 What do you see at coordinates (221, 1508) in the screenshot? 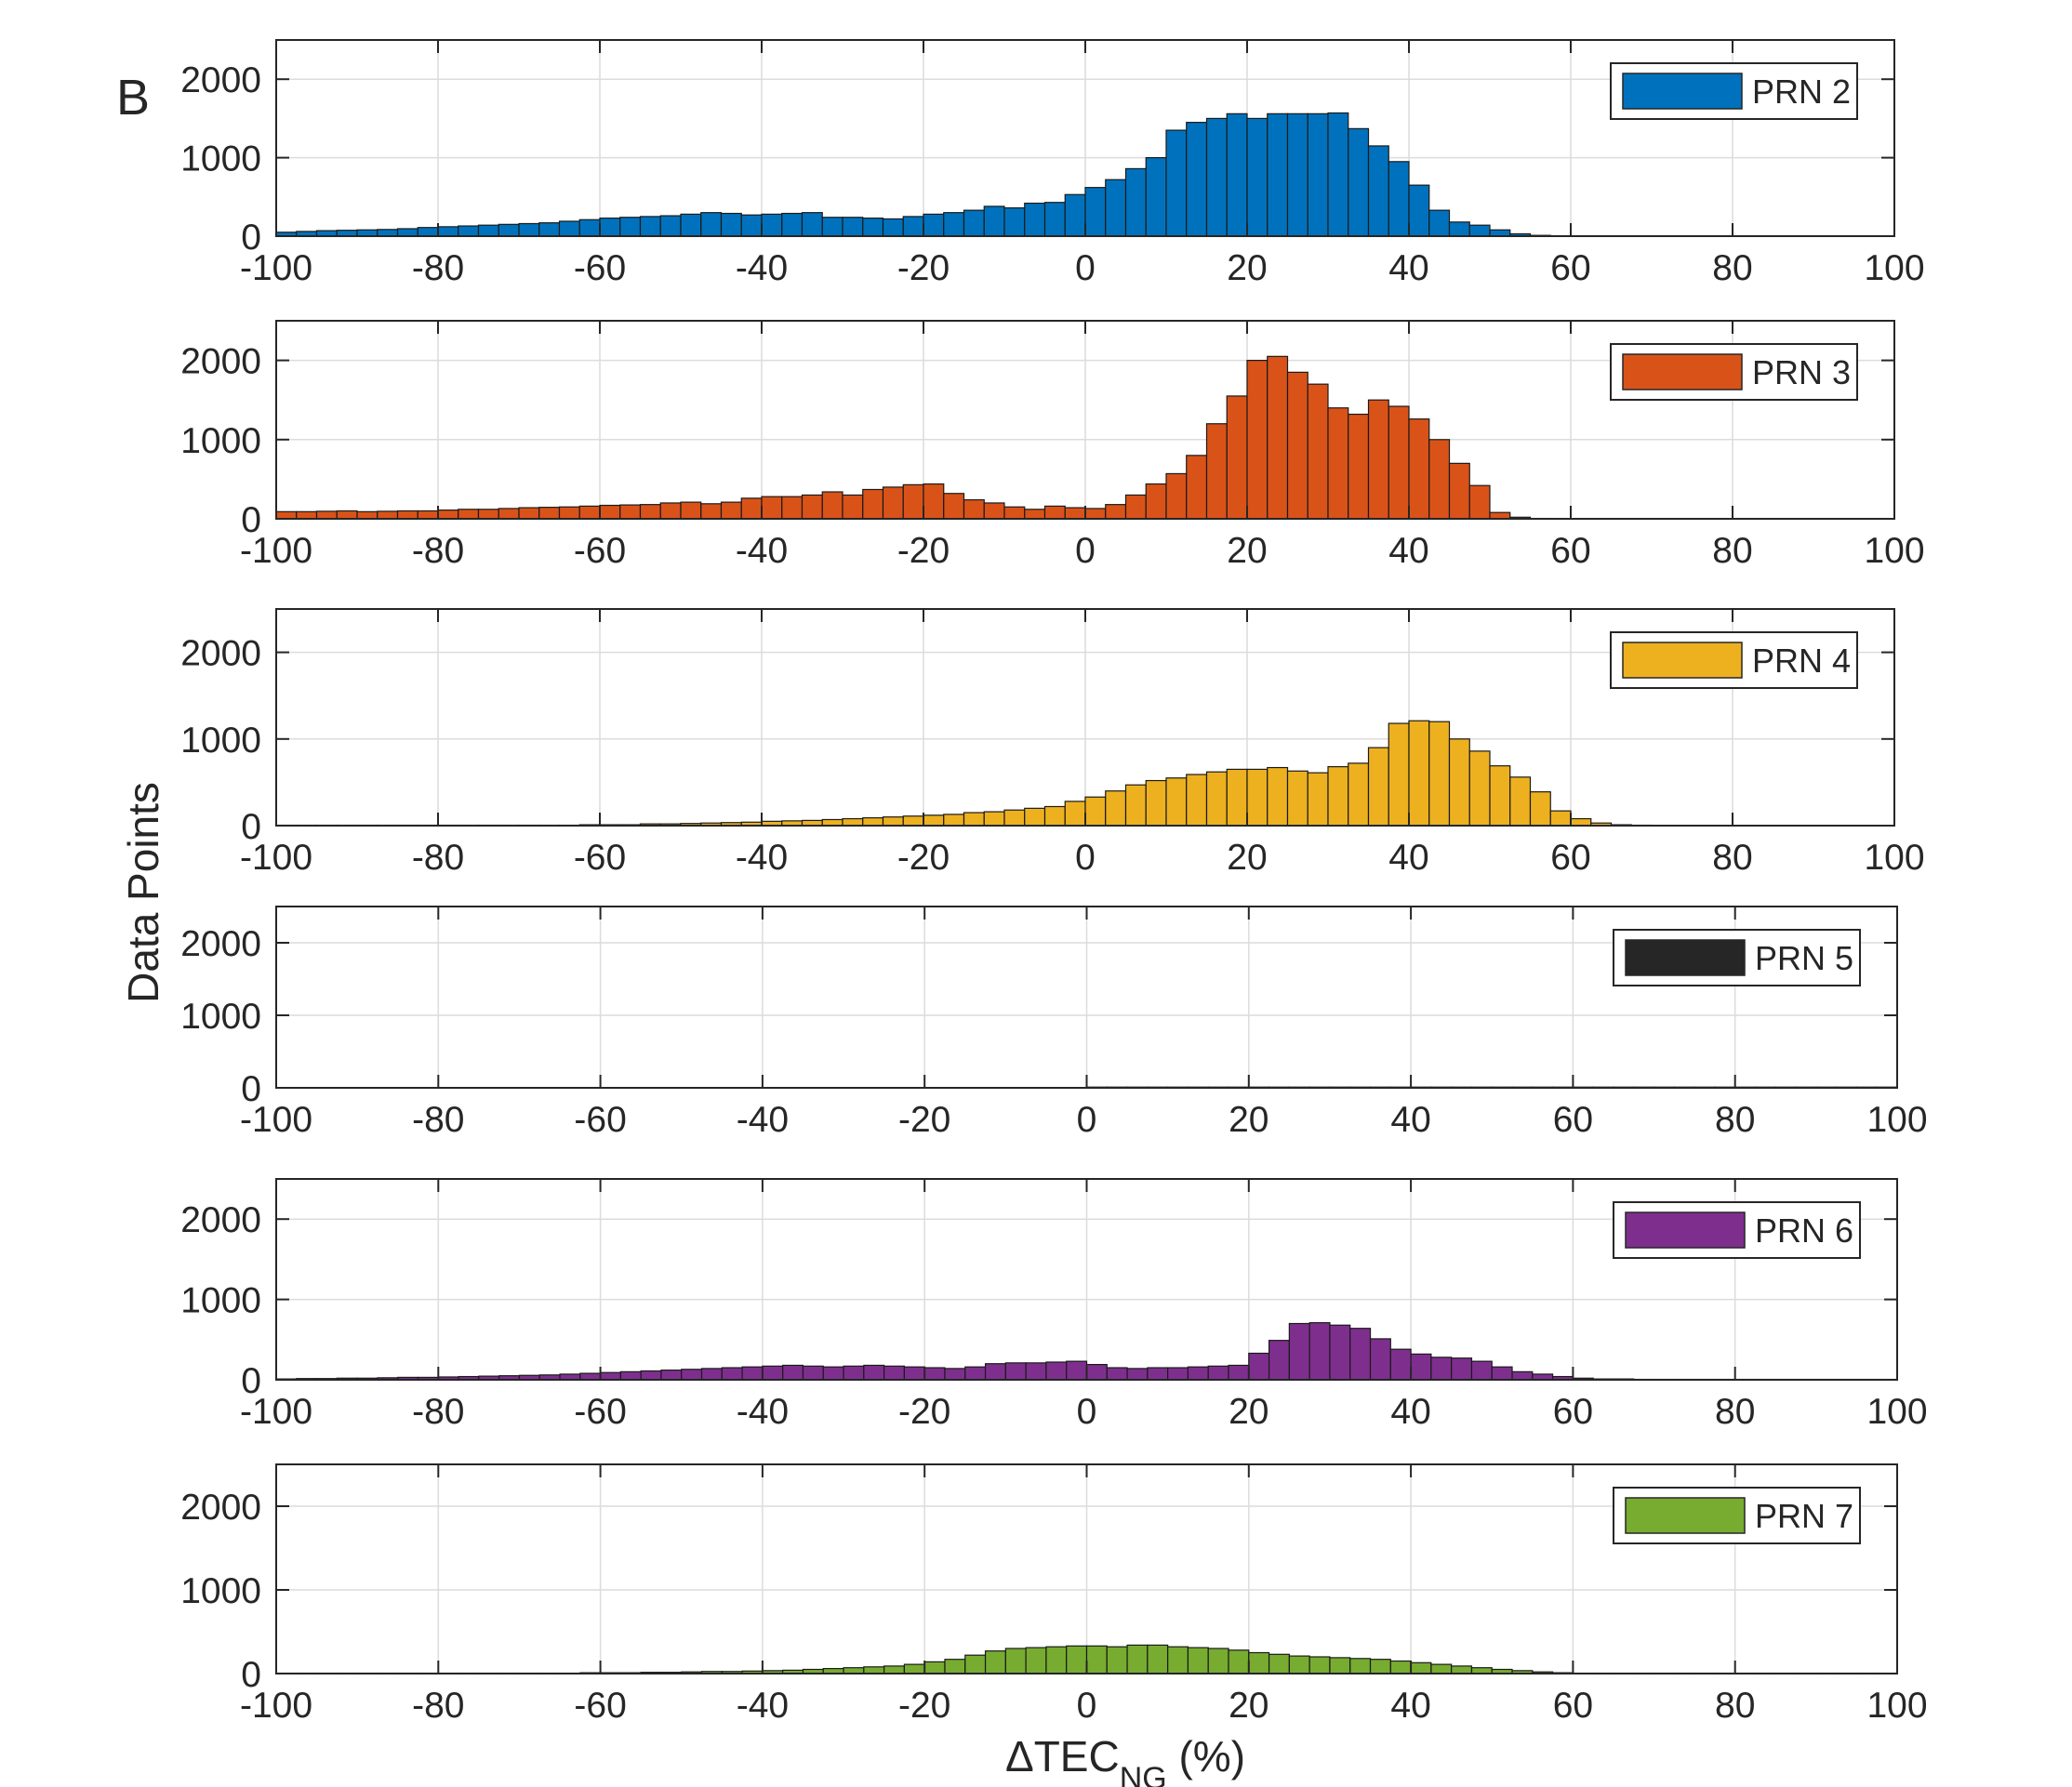
I see `y-tick-label: 2000` at bounding box center [221, 1508].